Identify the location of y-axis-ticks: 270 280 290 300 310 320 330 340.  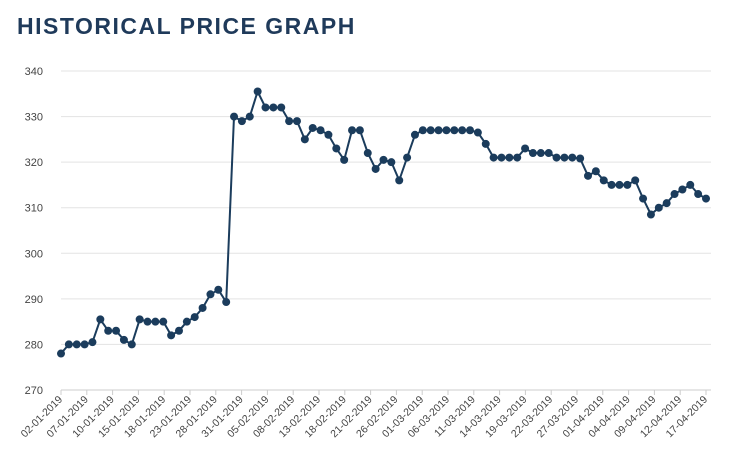
(34, 231).